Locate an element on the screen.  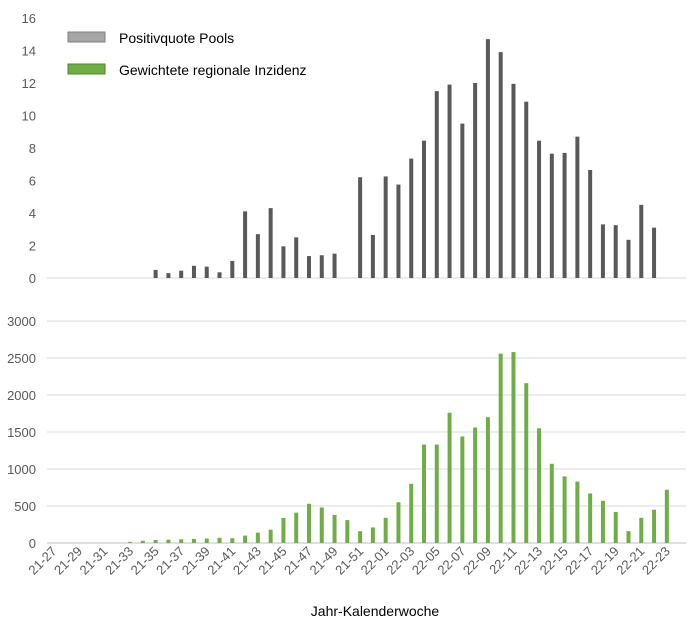
x-tick-label: 22-13 is located at coordinates (528, 561).